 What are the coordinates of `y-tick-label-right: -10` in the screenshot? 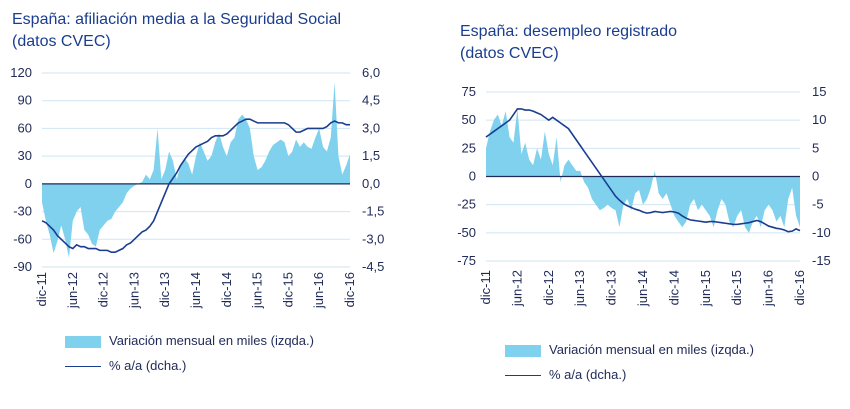 It's located at (821, 232).